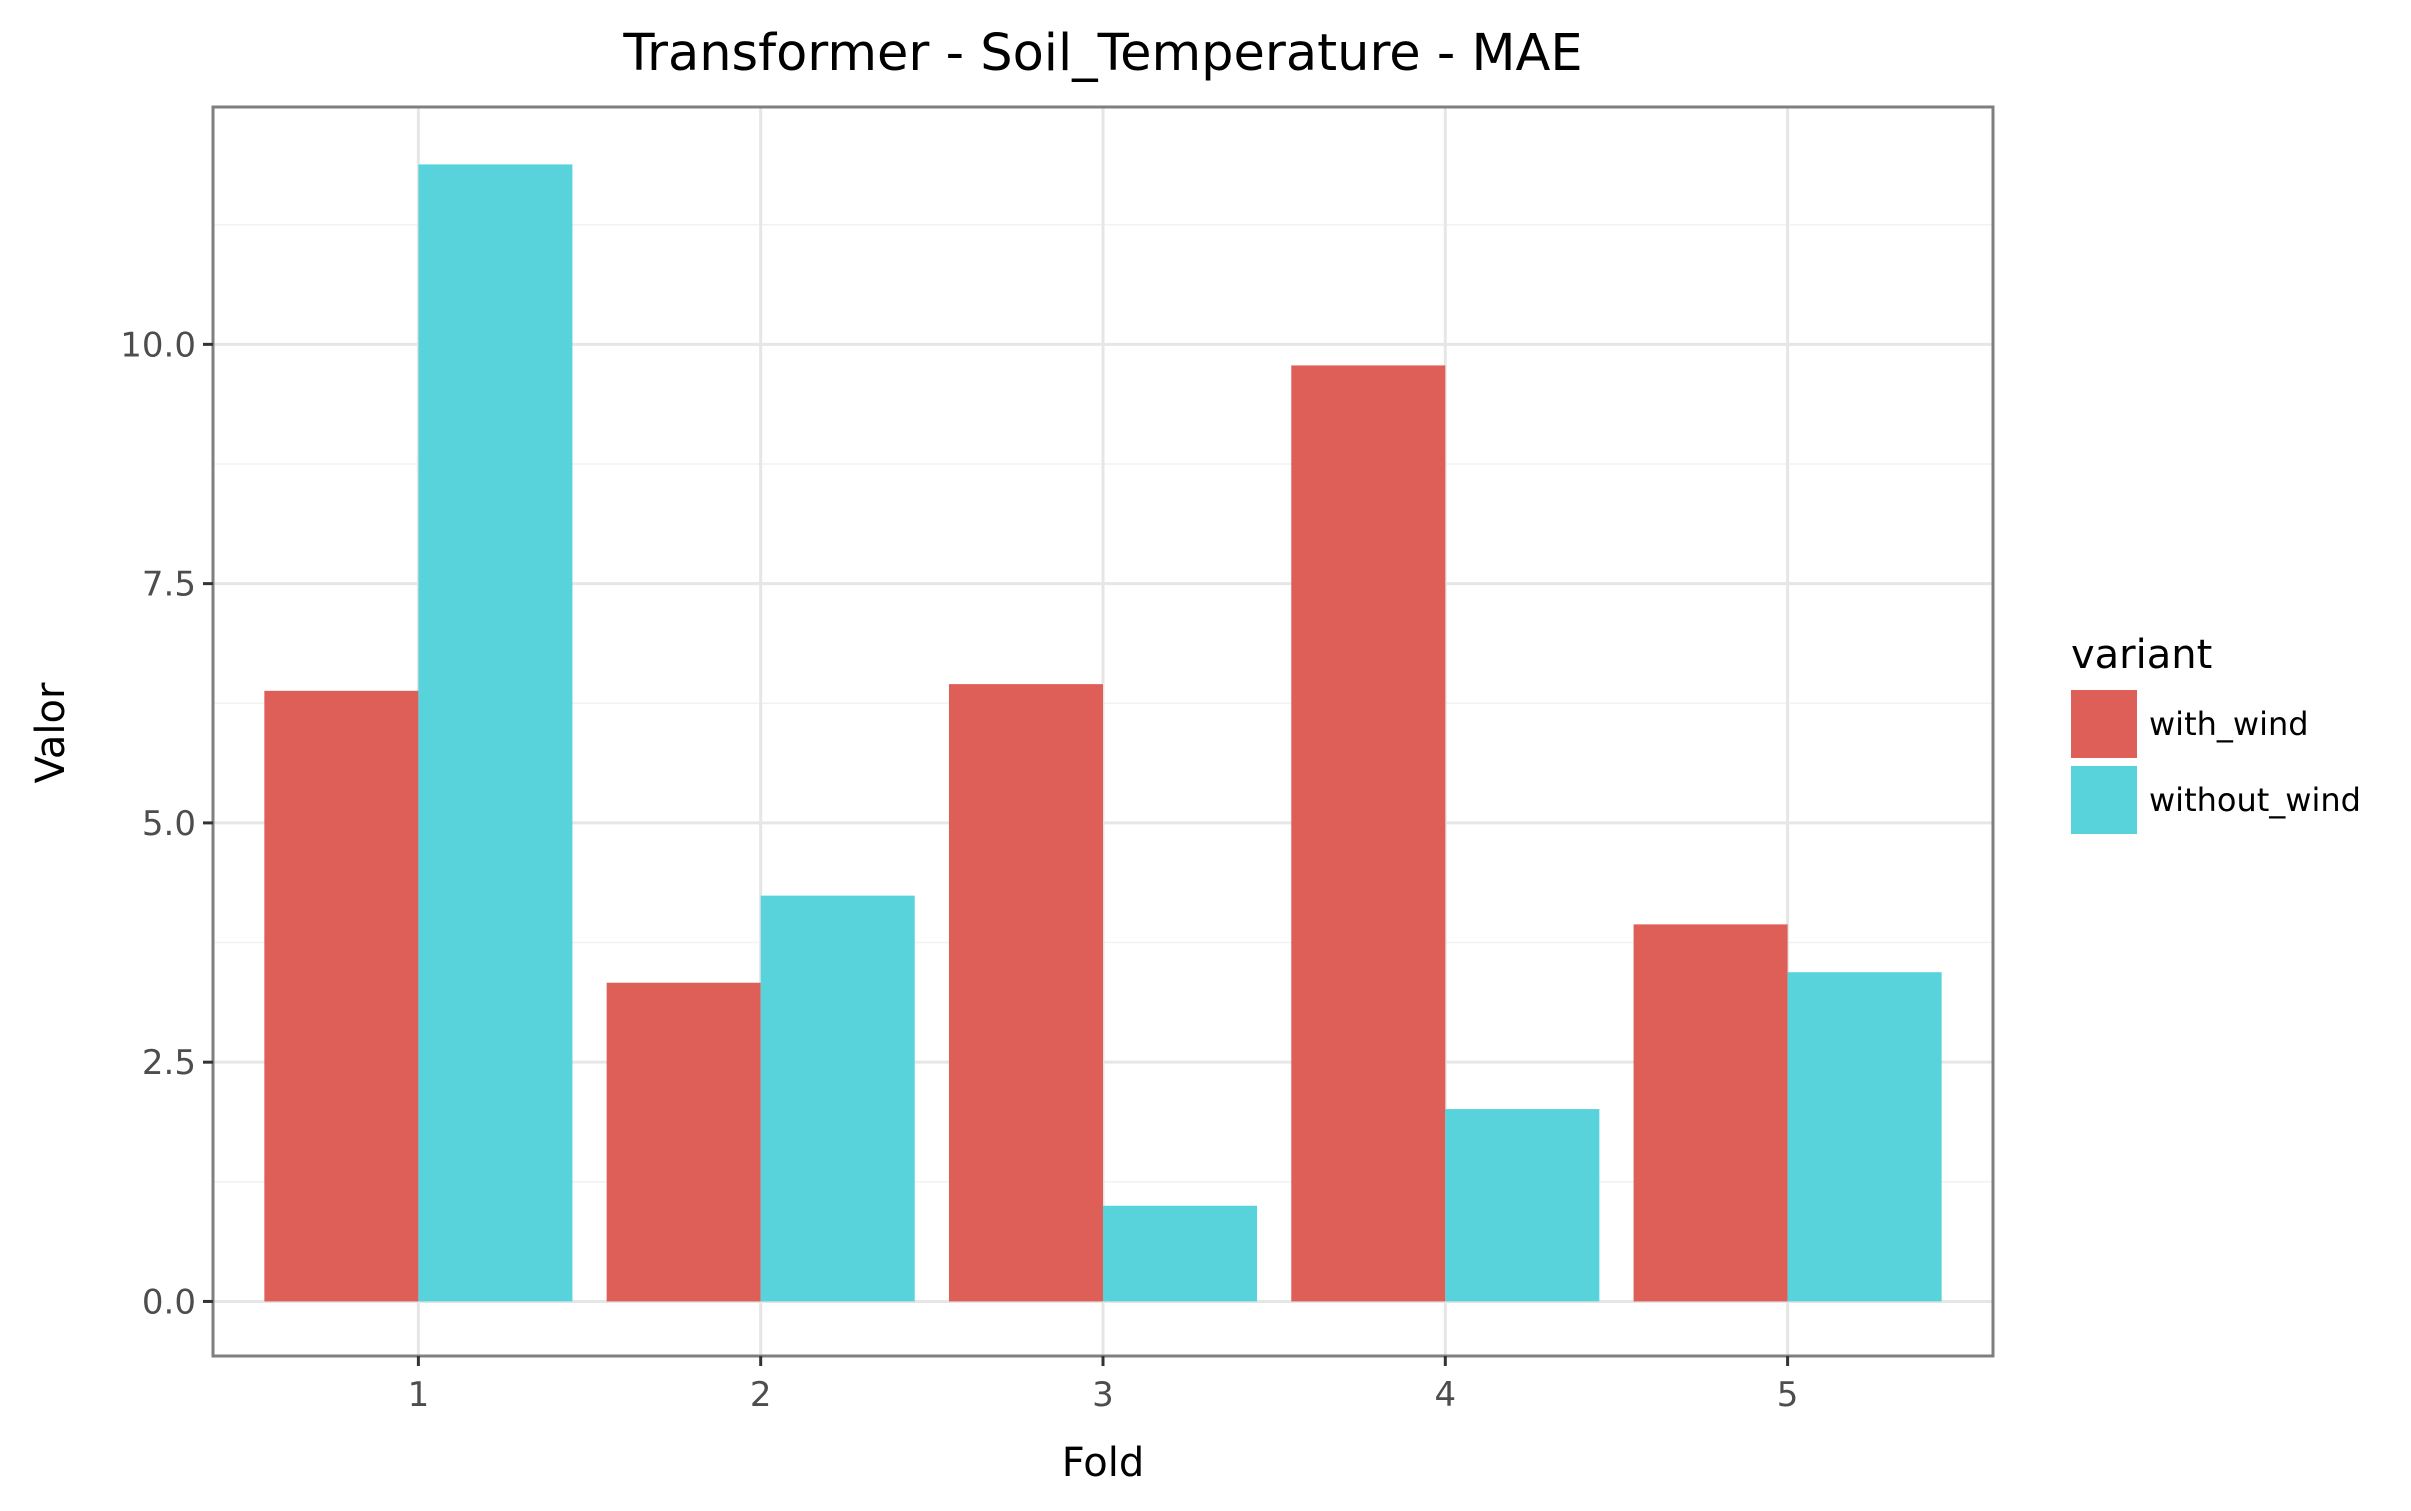  What do you see at coordinates (2104, 724) in the screenshot?
I see `legend-key-with_wind` at bounding box center [2104, 724].